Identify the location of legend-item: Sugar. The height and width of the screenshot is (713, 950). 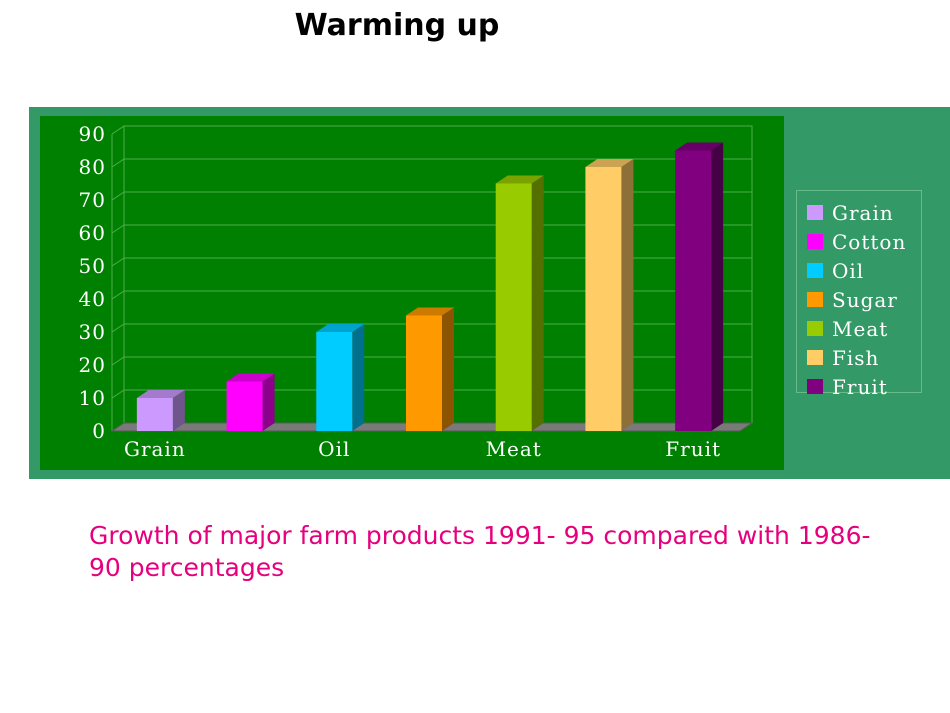
(859, 299).